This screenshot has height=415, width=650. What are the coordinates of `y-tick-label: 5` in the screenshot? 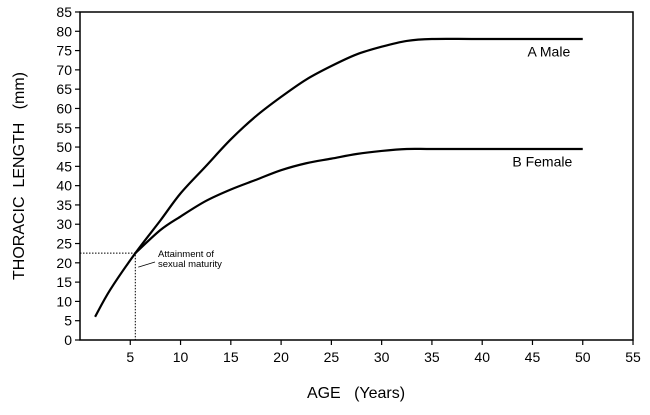 It's located at (68, 321).